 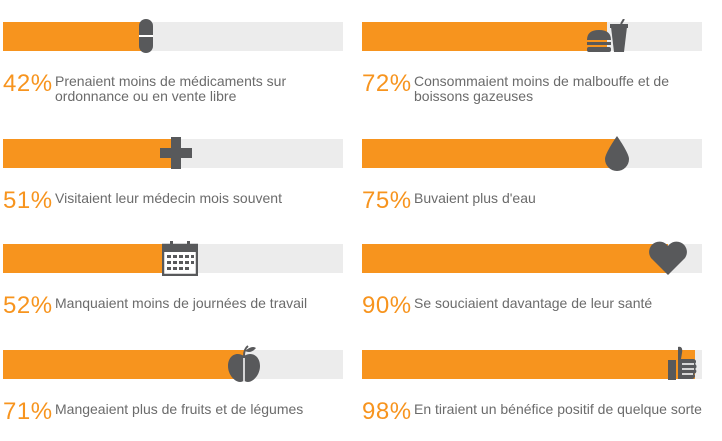 What do you see at coordinates (28, 411) in the screenshot?
I see `percent-value: 71%` at bounding box center [28, 411].